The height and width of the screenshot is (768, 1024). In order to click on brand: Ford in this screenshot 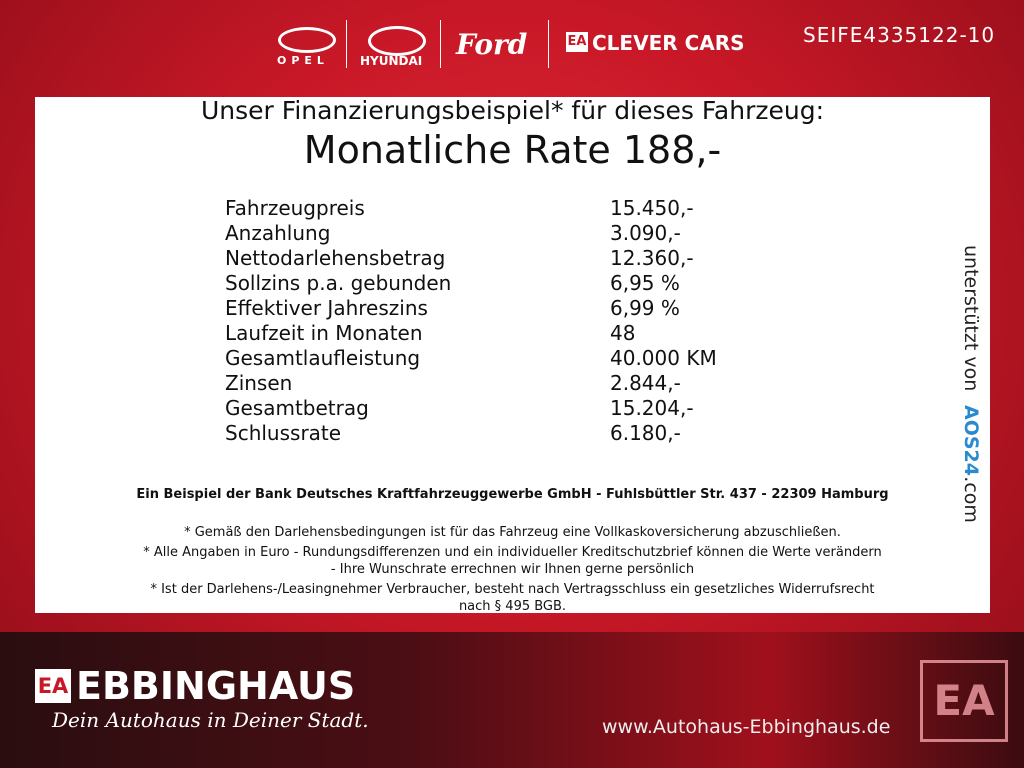, I will do `click(492, 44)`.